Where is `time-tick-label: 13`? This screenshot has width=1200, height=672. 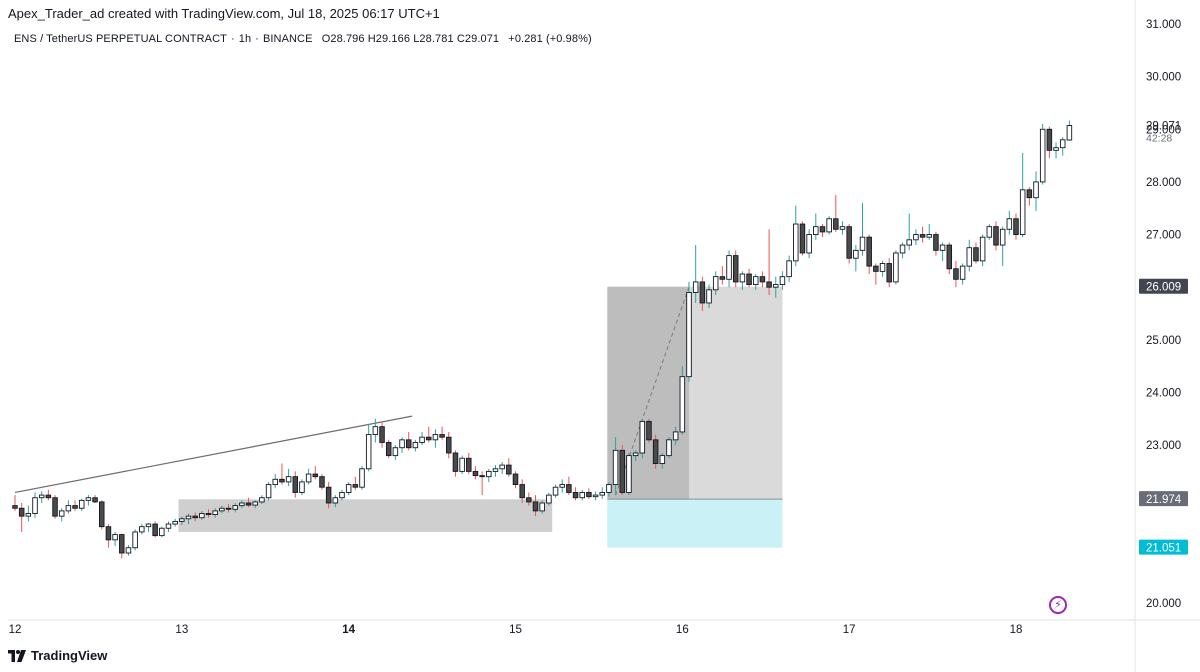
time-tick-label: 13 is located at coordinates (181, 630).